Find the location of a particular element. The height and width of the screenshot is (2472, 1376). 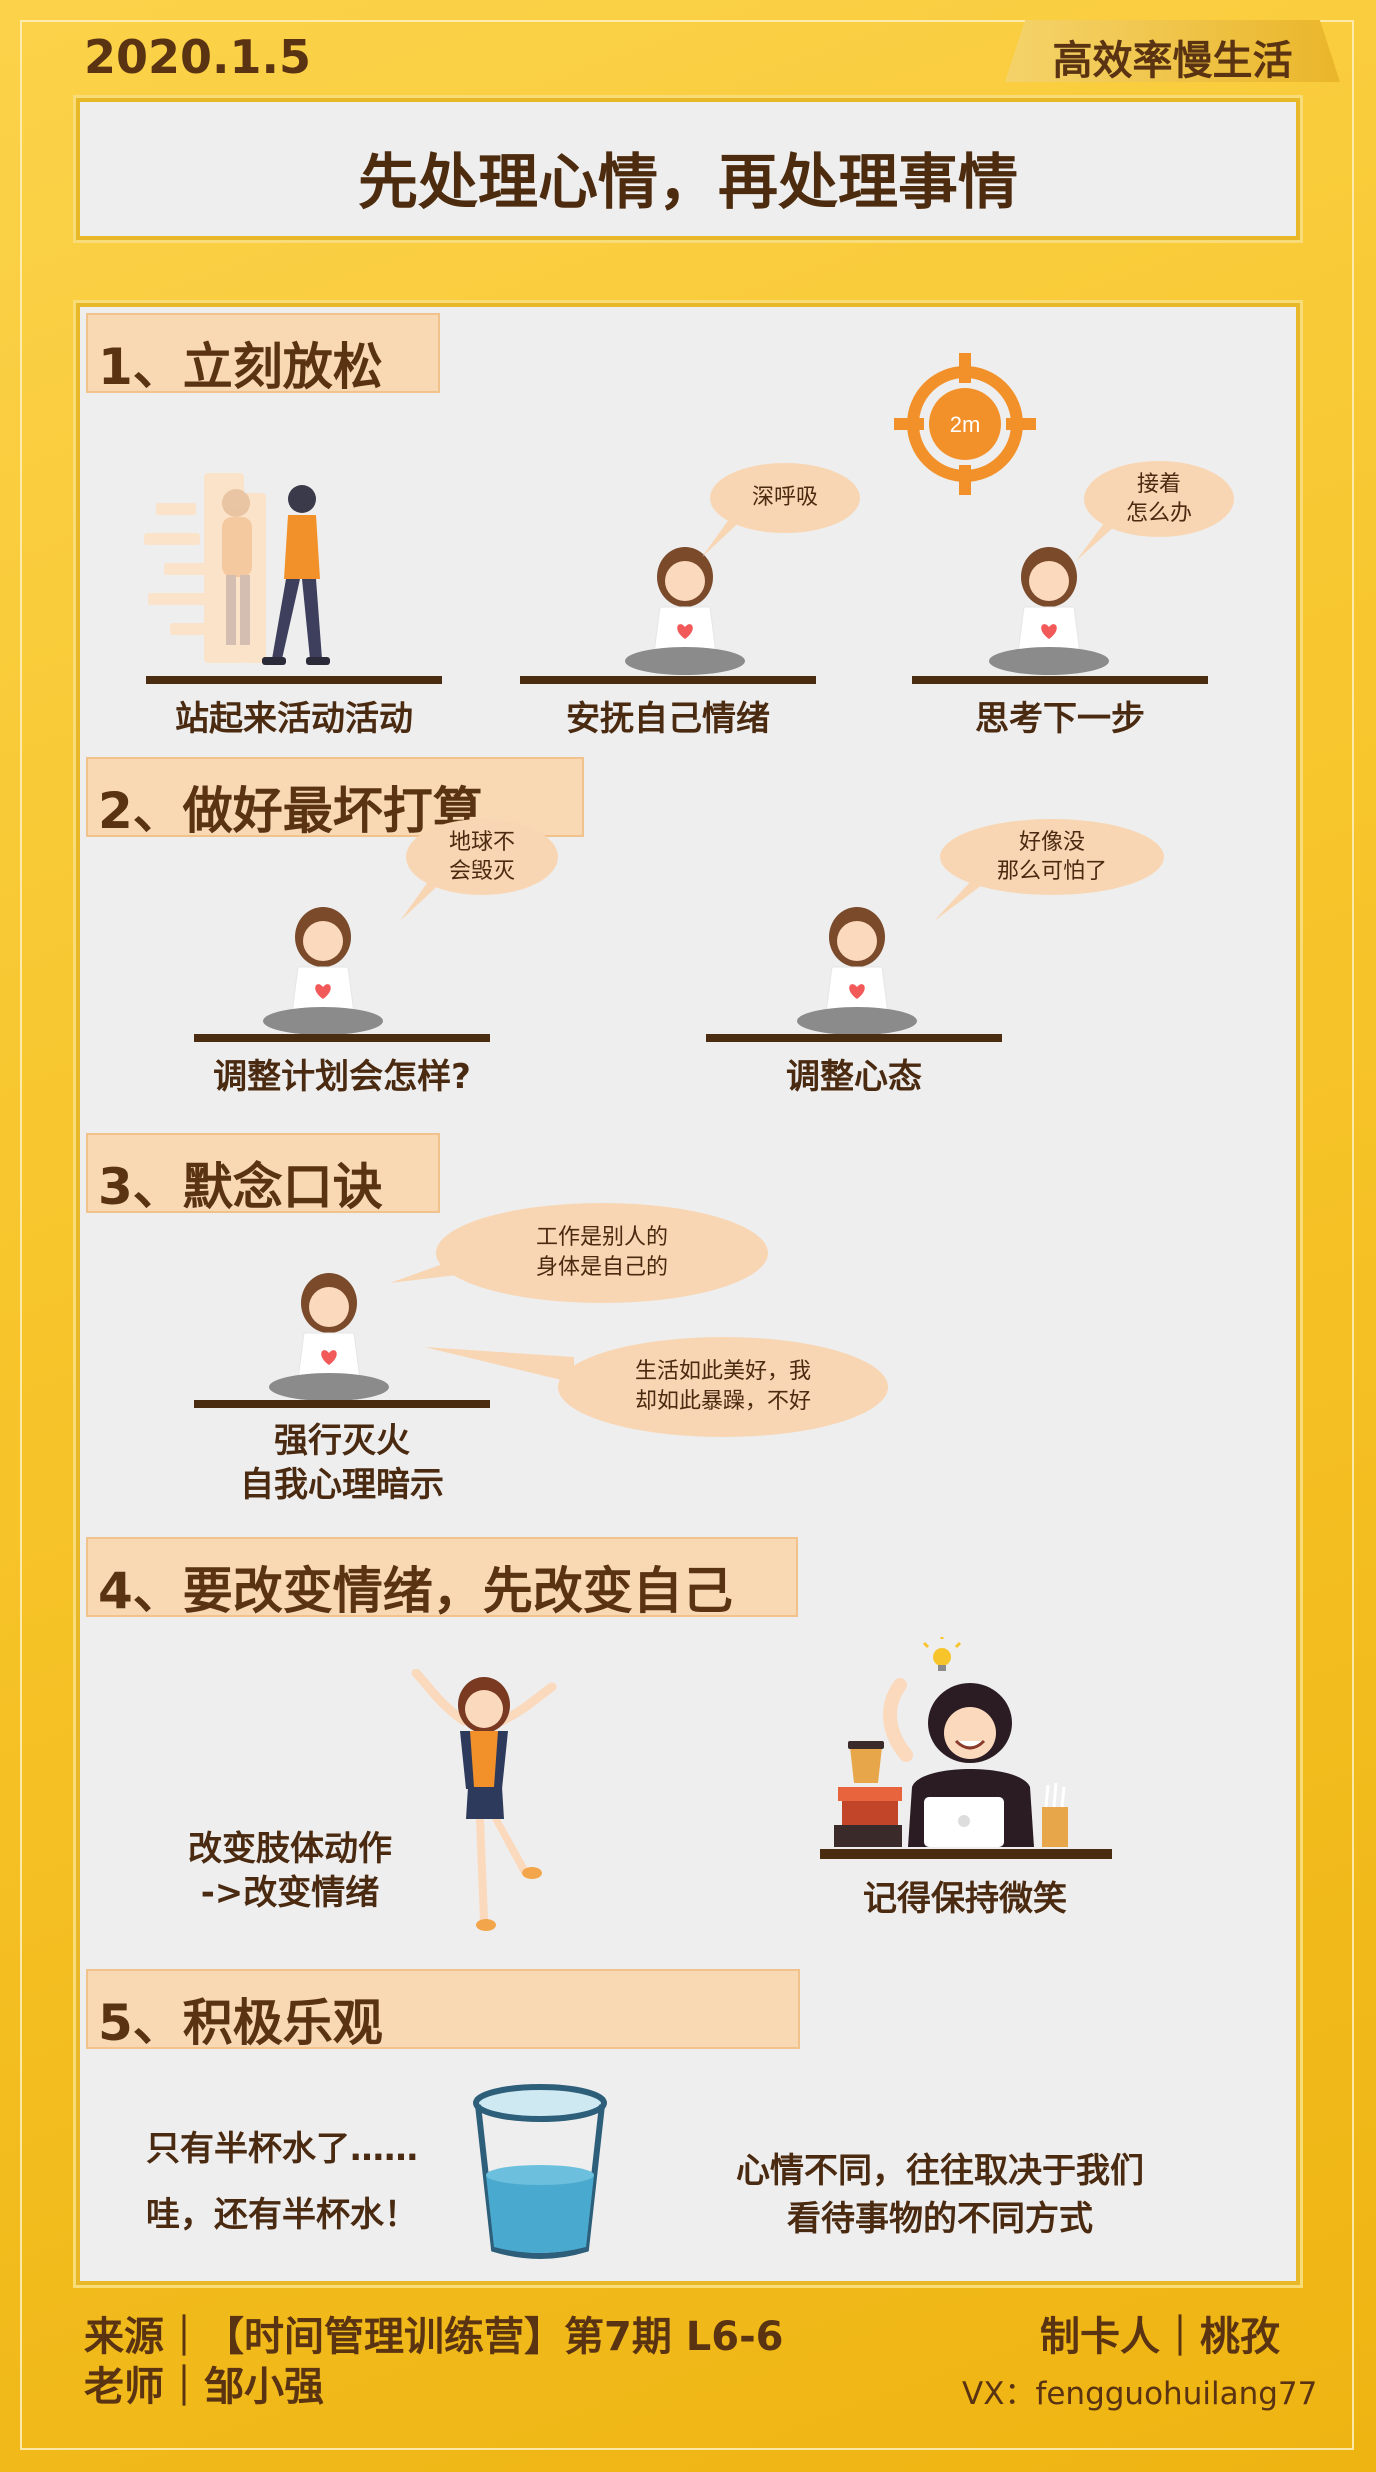

smiling-woman-laptop-icon is located at coordinates (951, 1742).